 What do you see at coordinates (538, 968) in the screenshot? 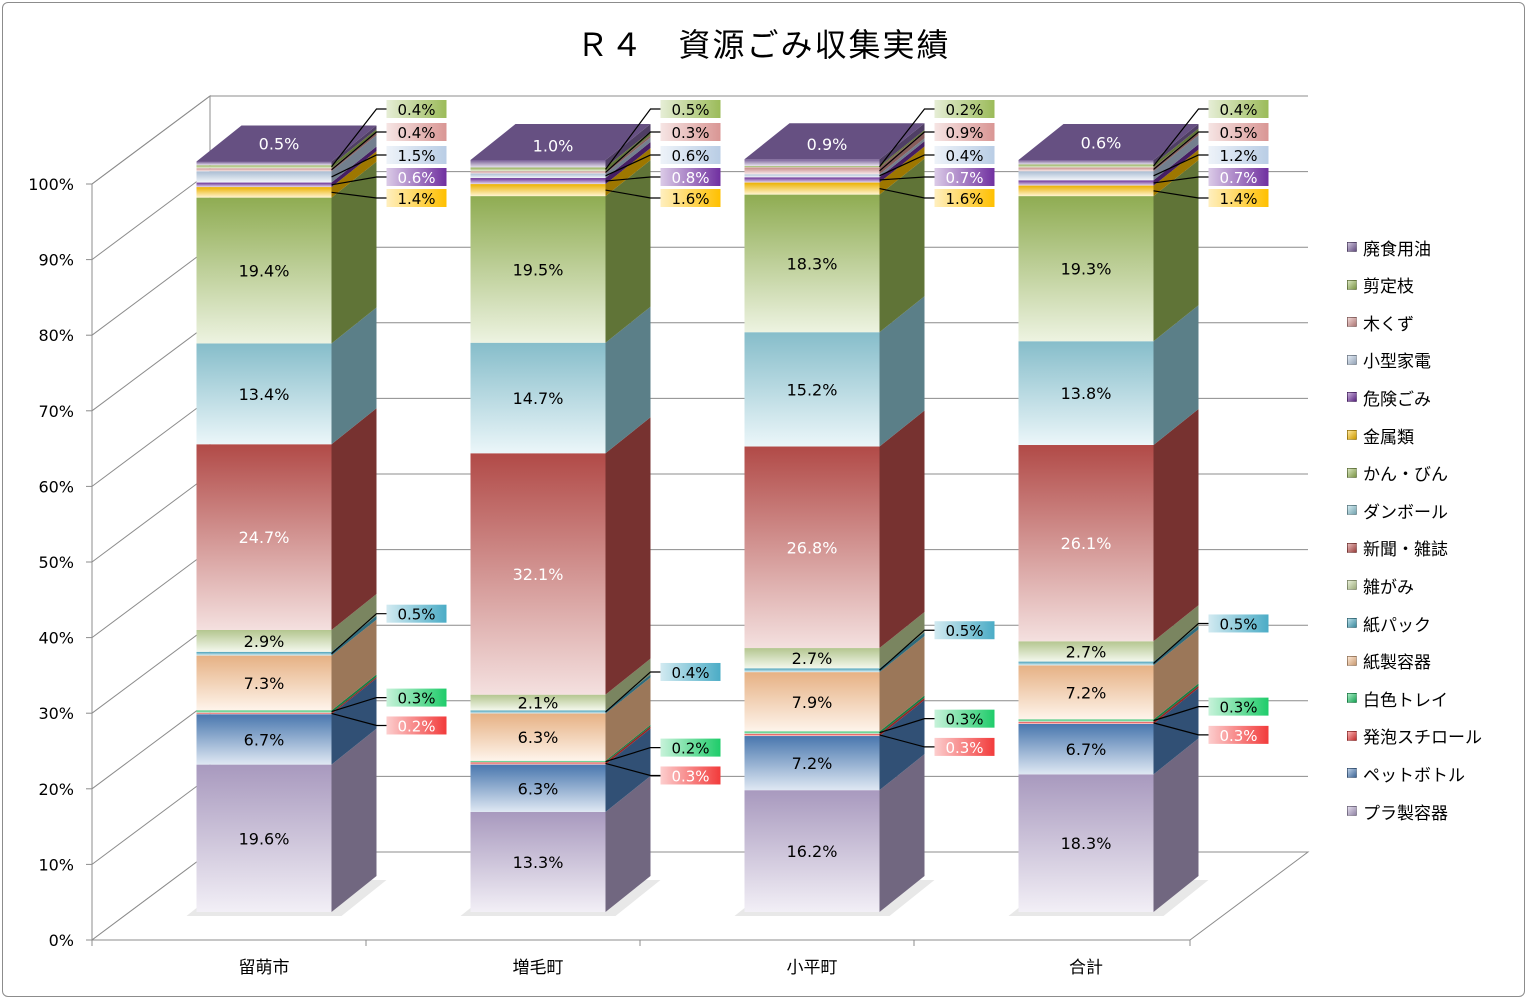
I see `x-tick-label: 増毛町` at bounding box center [538, 968].